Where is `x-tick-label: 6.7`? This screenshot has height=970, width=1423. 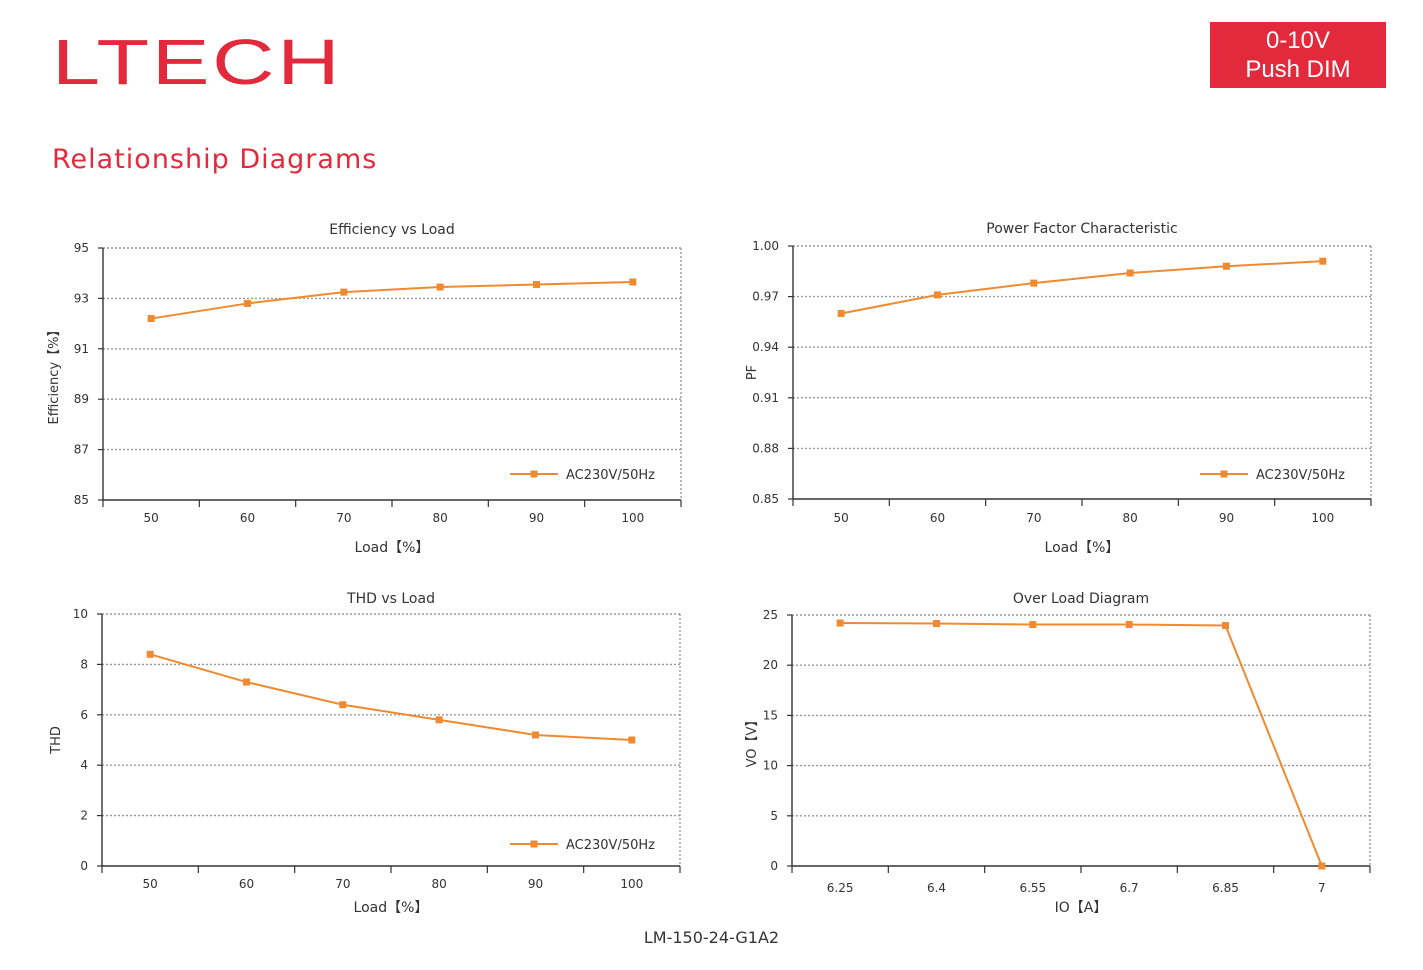 x-tick-label: 6.7 is located at coordinates (1129, 888).